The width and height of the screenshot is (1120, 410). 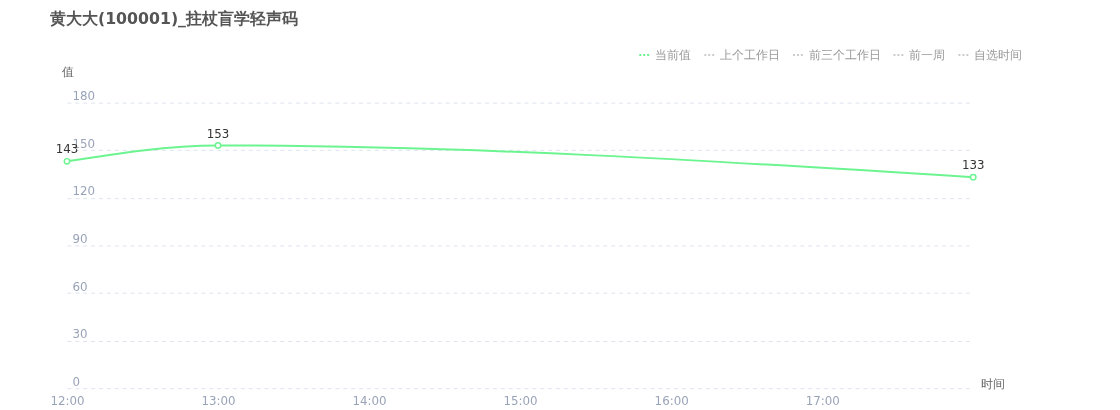 I want to click on legend-label: 前一周, so click(x=927, y=55).